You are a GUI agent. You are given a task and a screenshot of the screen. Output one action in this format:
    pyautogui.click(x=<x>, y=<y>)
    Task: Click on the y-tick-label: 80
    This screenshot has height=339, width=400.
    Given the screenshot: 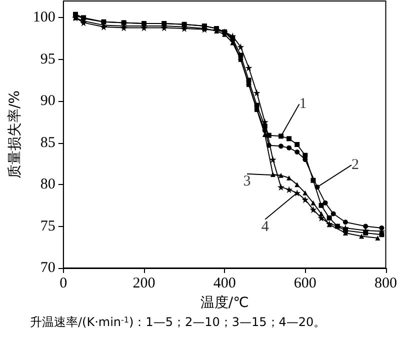 What is the action you would take?
    pyautogui.click(x=48, y=184)
    